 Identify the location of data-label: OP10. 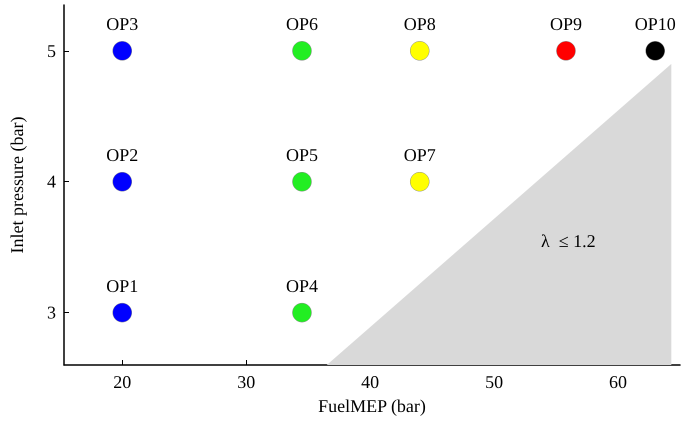
(655, 24).